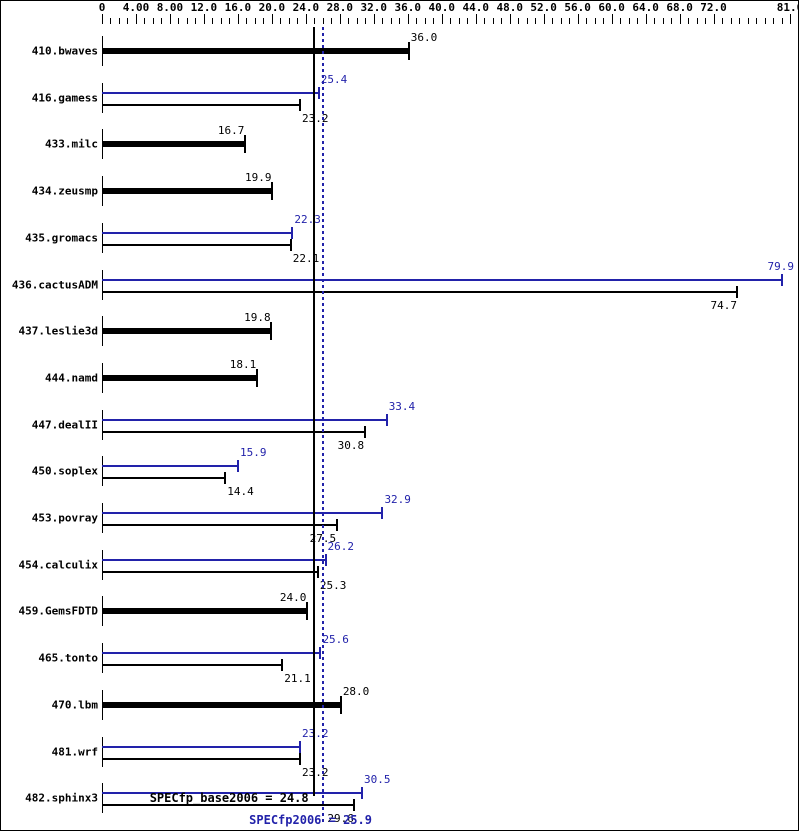 Image resolution: width=799 pixels, height=831 pixels. What do you see at coordinates (240, 492) in the screenshot?
I see `base-value-label: 14.4` at bounding box center [240, 492].